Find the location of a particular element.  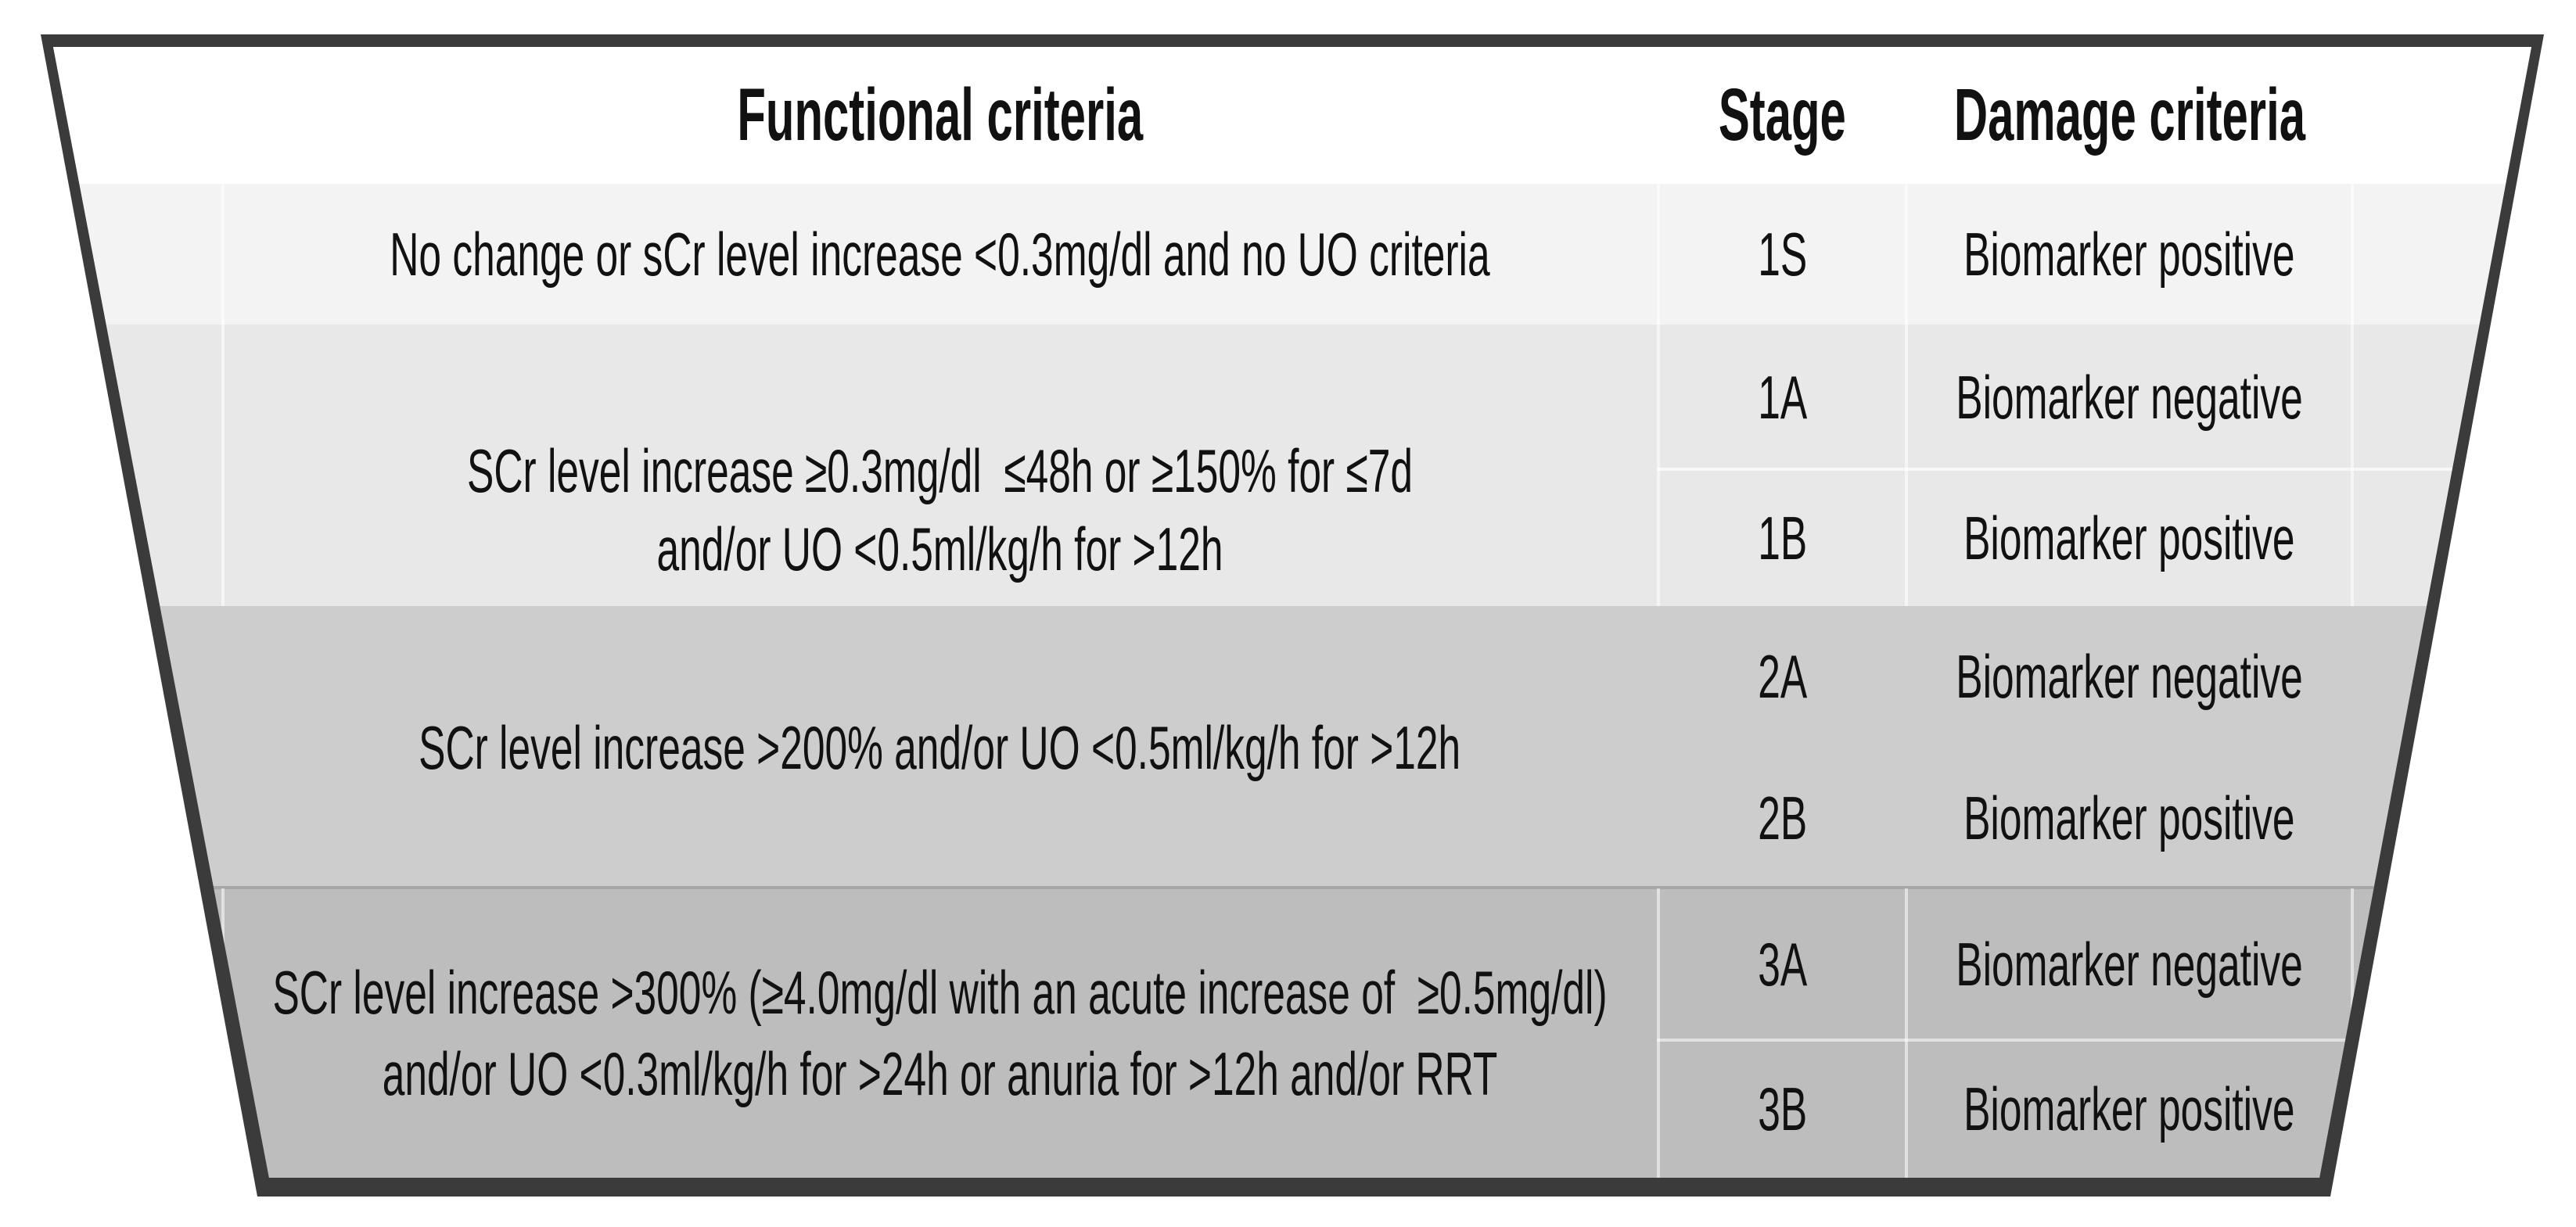

damage-cell-2a: Biomarker negative is located at coordinates (2129, 677).